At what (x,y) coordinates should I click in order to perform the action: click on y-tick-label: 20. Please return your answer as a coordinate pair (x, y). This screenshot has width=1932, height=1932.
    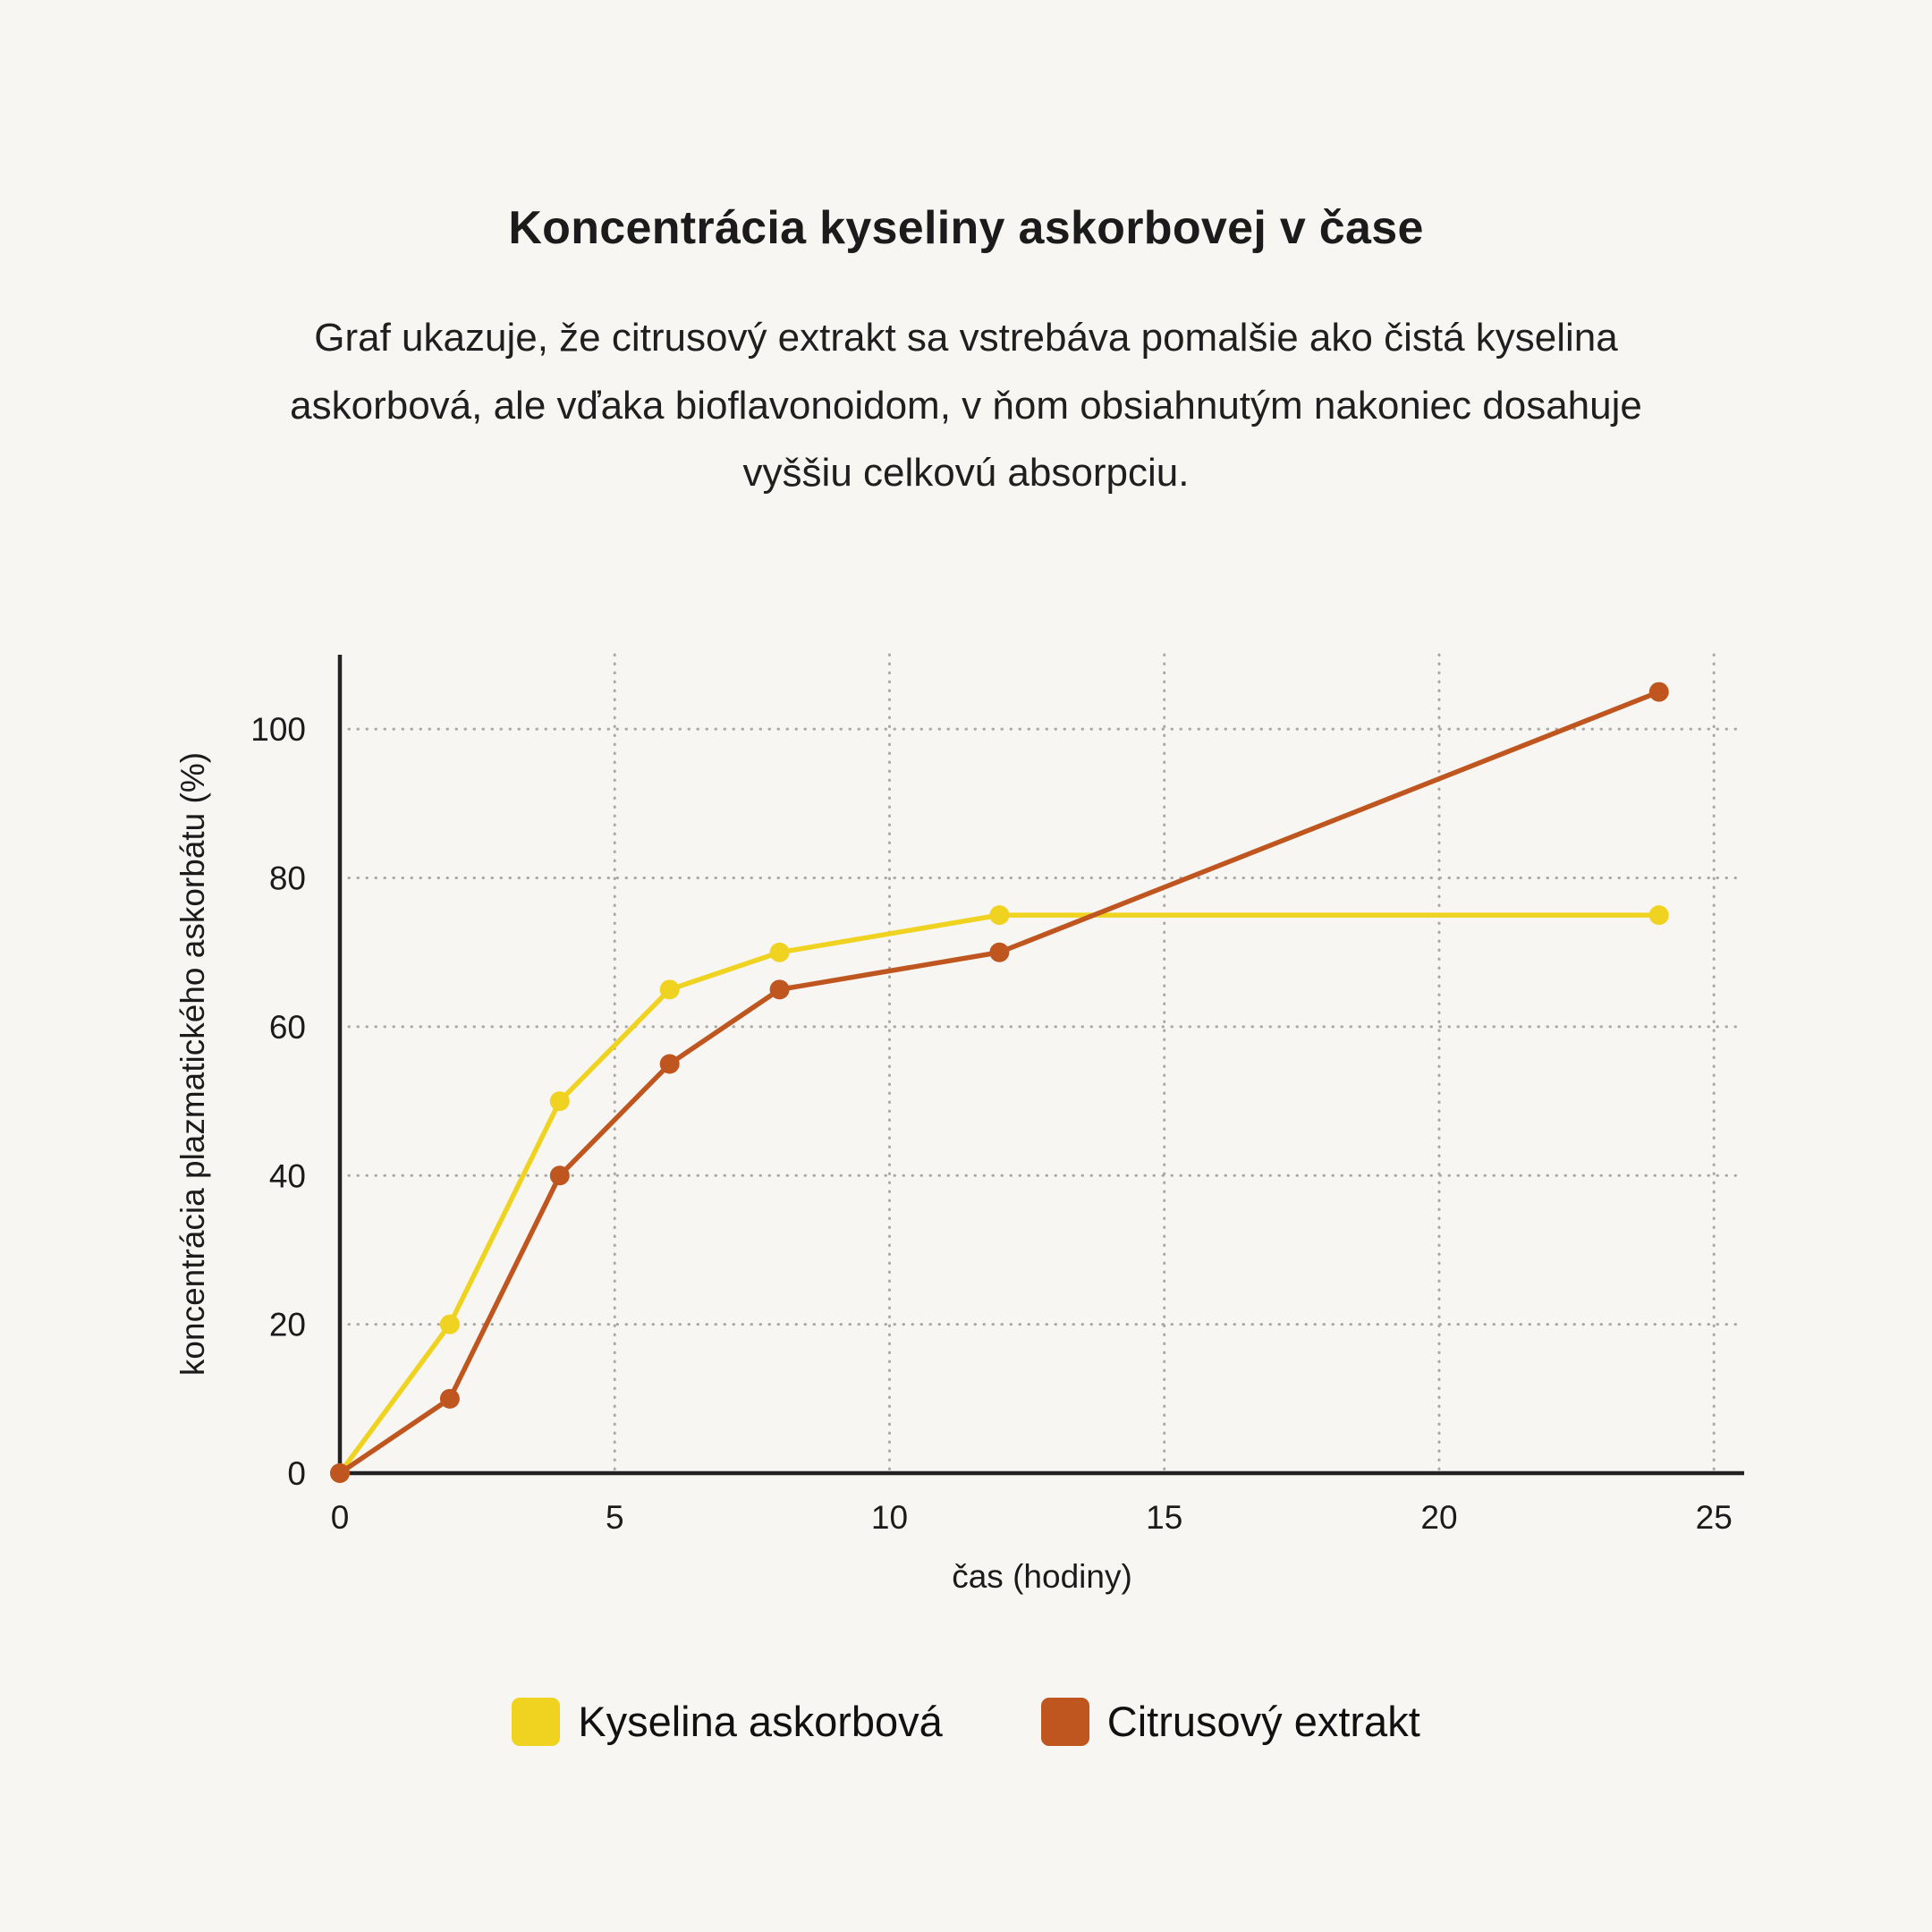
    Looking at the image, I should click on (287, 1325).